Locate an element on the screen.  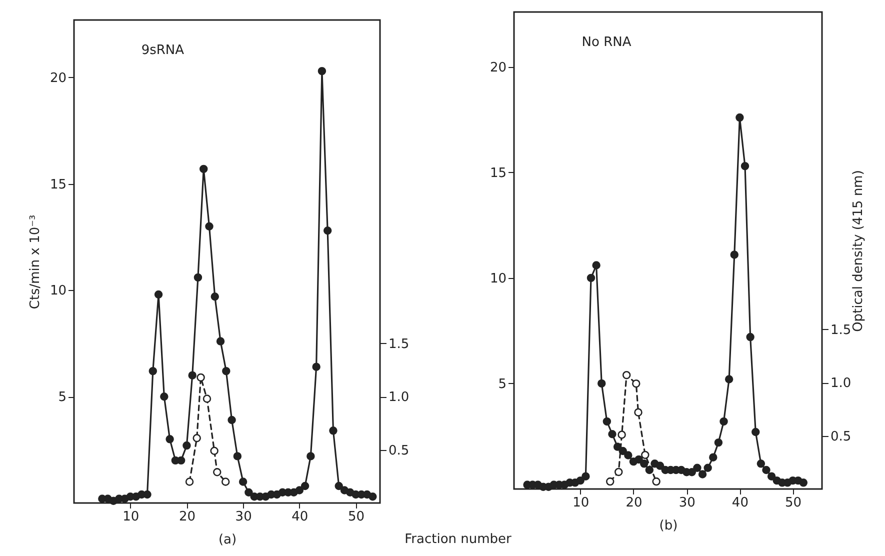
text: Fraction number is located at coordinates (458, 539).